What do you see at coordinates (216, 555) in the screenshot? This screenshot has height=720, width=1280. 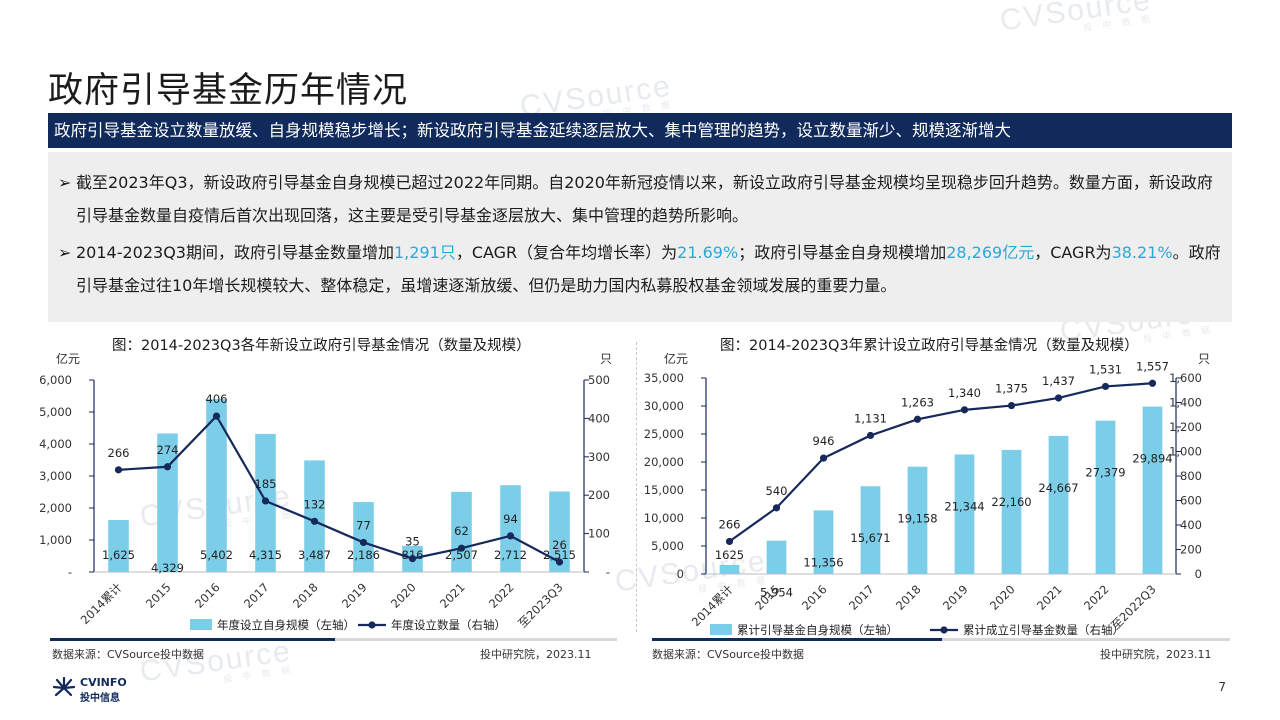 I see `bar-value-label: 5,402` at bounding box center [216, 555].